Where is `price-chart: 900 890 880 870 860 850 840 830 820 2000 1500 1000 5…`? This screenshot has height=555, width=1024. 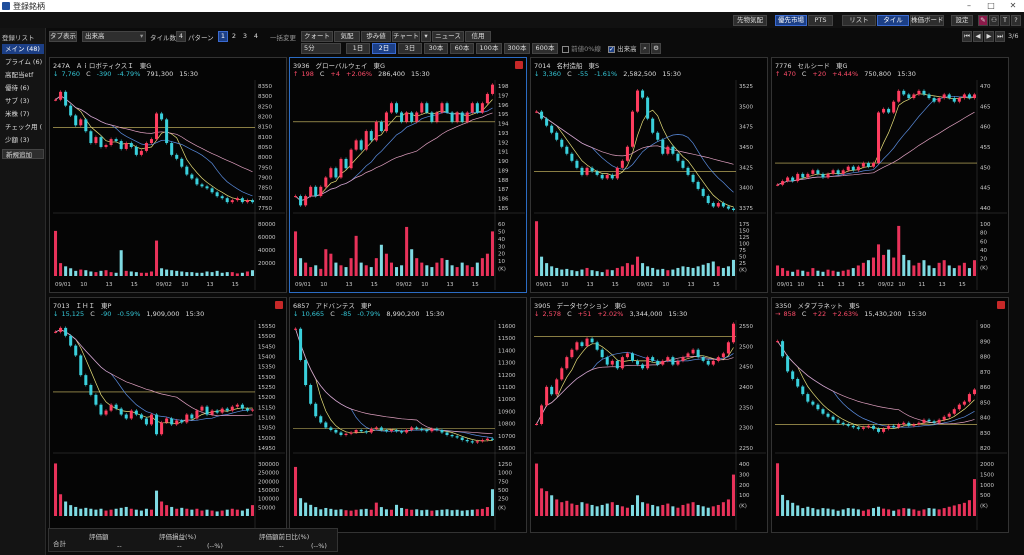 price-chart: 900 890 880 870 860 850 840 830 820 2000 1500 1000 5… is located at coordinates (891, 425).